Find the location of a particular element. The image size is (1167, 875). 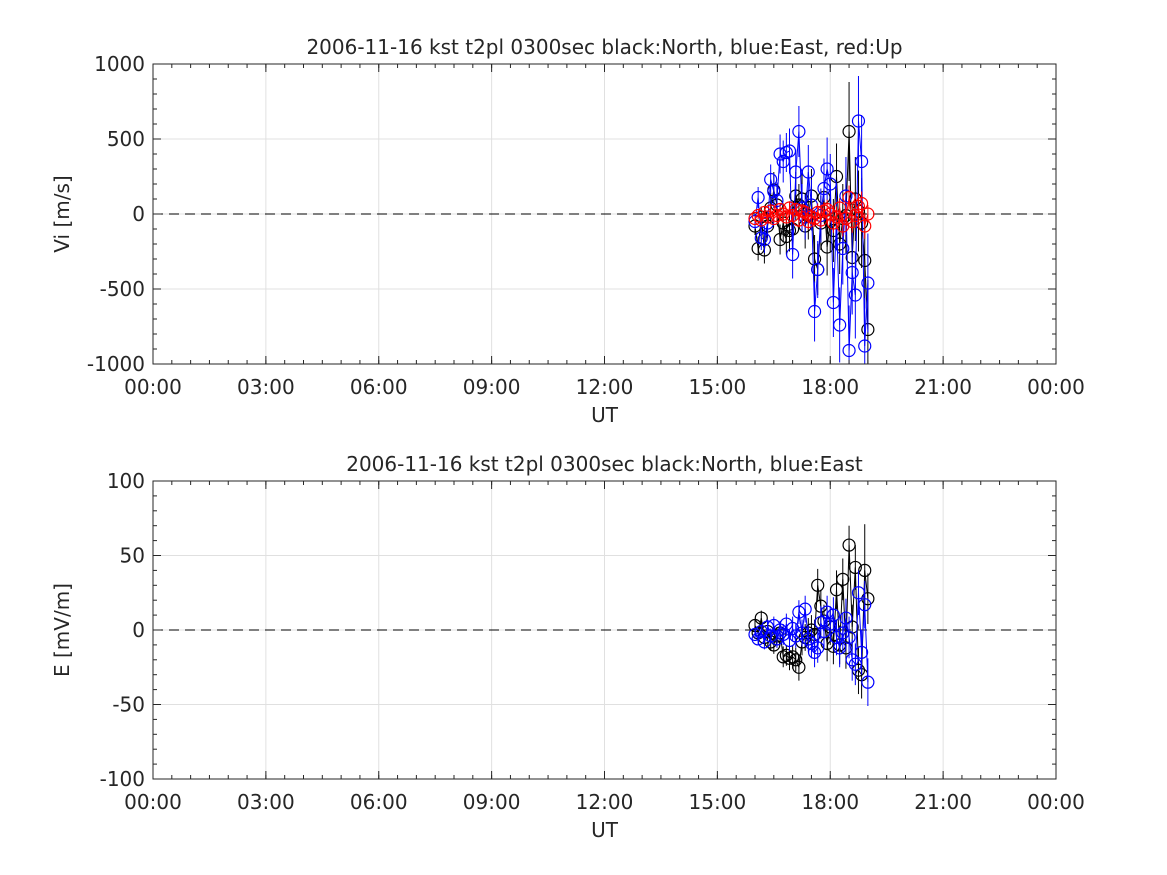

velocity-y-tick-label: 0 is located at coordinates (138, 214).